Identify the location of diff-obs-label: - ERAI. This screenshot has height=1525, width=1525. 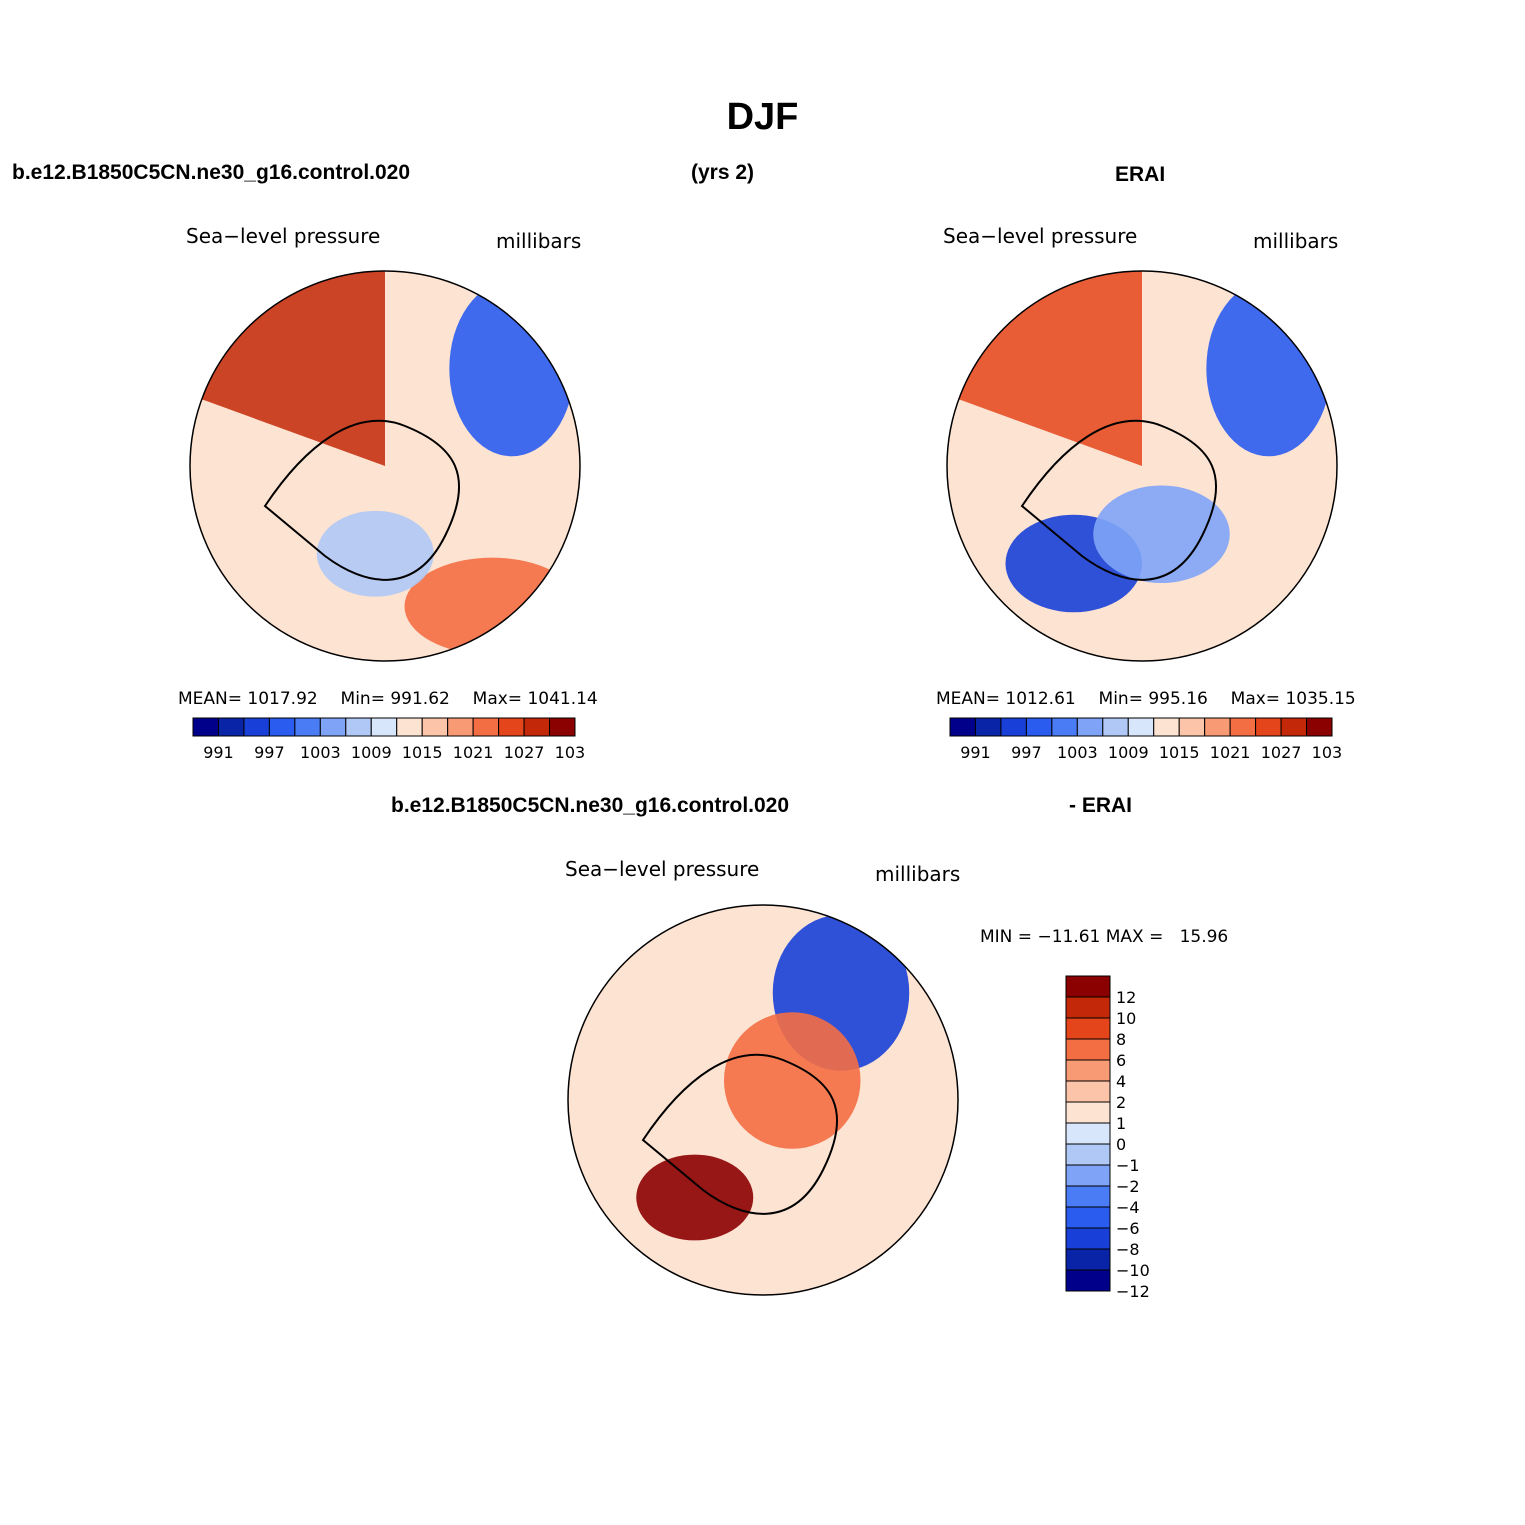
(1100, 805).